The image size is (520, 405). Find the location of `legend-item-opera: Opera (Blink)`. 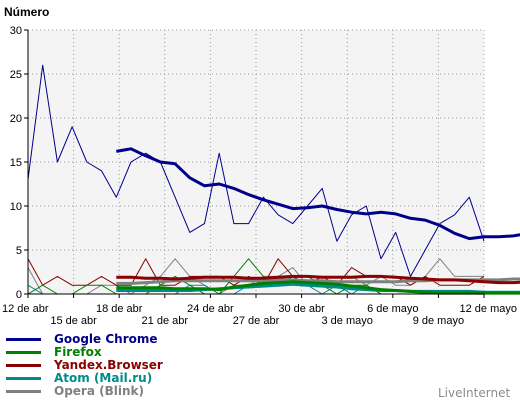

legend-item-opera: Opera (Blink) is located at coordinates (84, 391).